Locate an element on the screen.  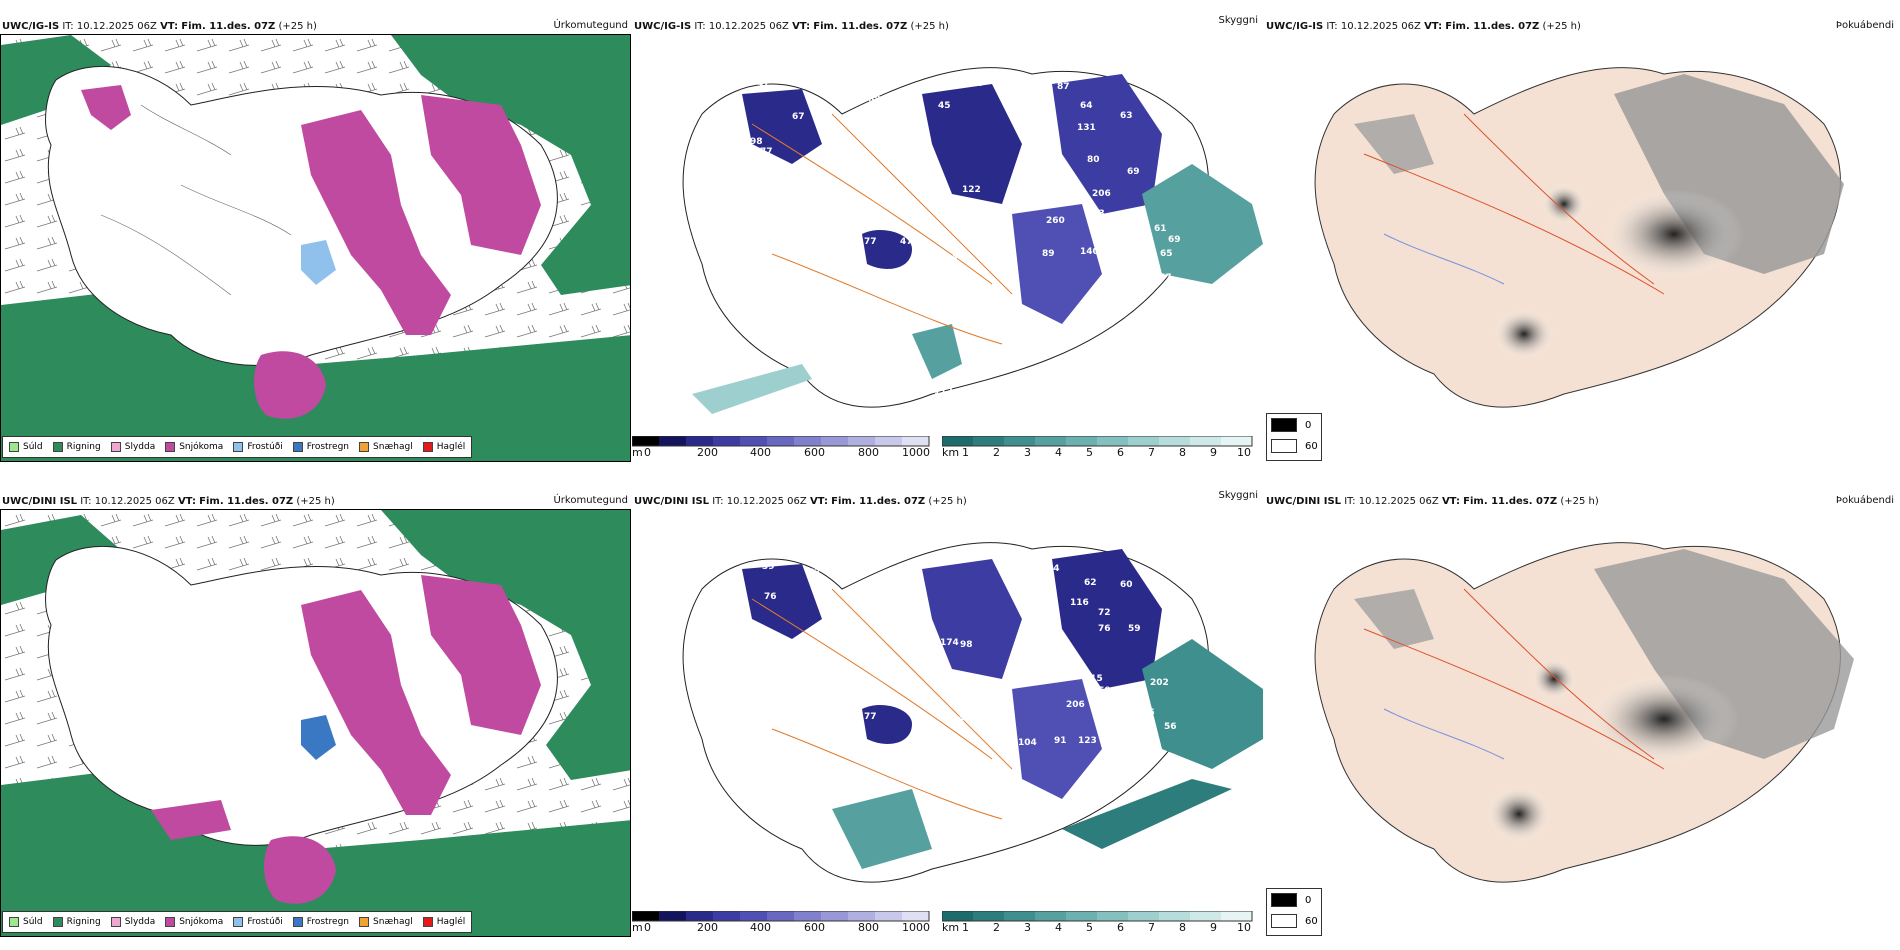
legend-item: Haglél is located at coordinates (443, 447).